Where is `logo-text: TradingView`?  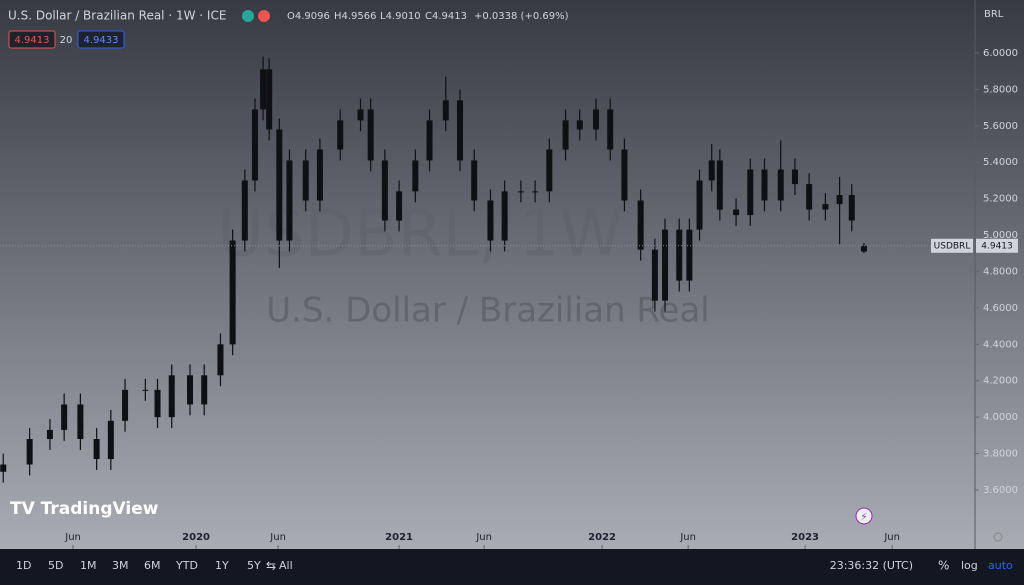 logo-text: TradingView is located at coordinates (100, 509).